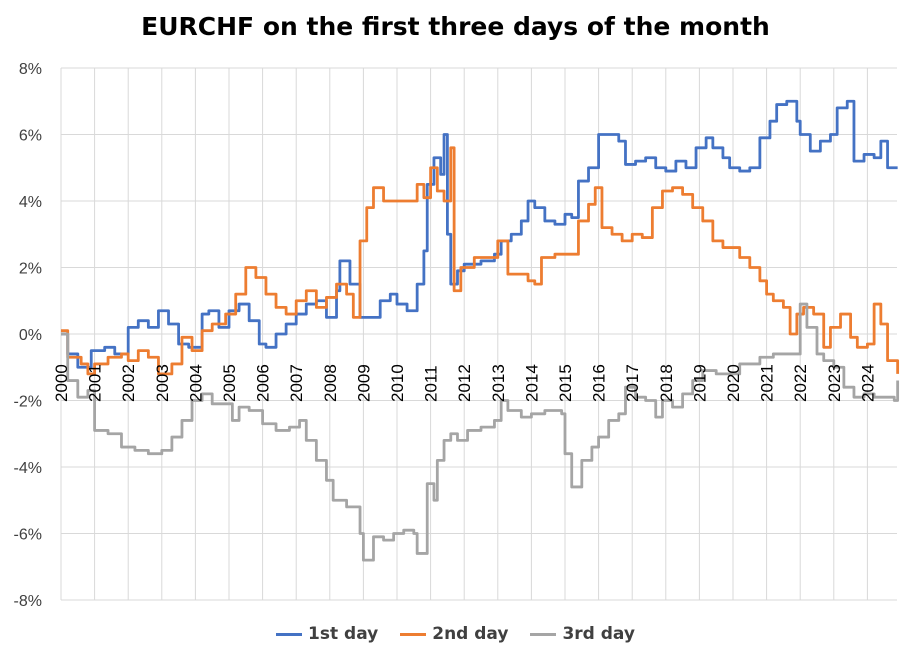  Describe the element at coordinates (330, 383) in the screenshot. I see `x-tick-label: 2008` at that location.